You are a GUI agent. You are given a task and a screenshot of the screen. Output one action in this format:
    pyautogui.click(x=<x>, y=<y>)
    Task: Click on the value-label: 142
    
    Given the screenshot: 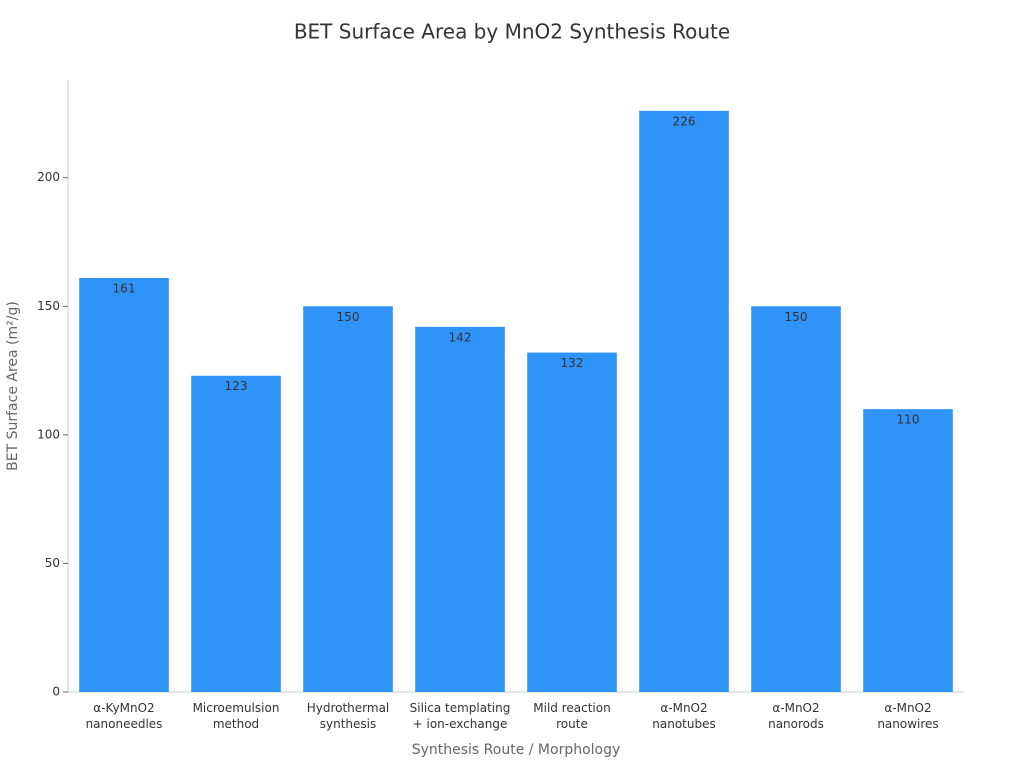 What is the action you would take?
    pyautogui.click(x=460, y=337)
    